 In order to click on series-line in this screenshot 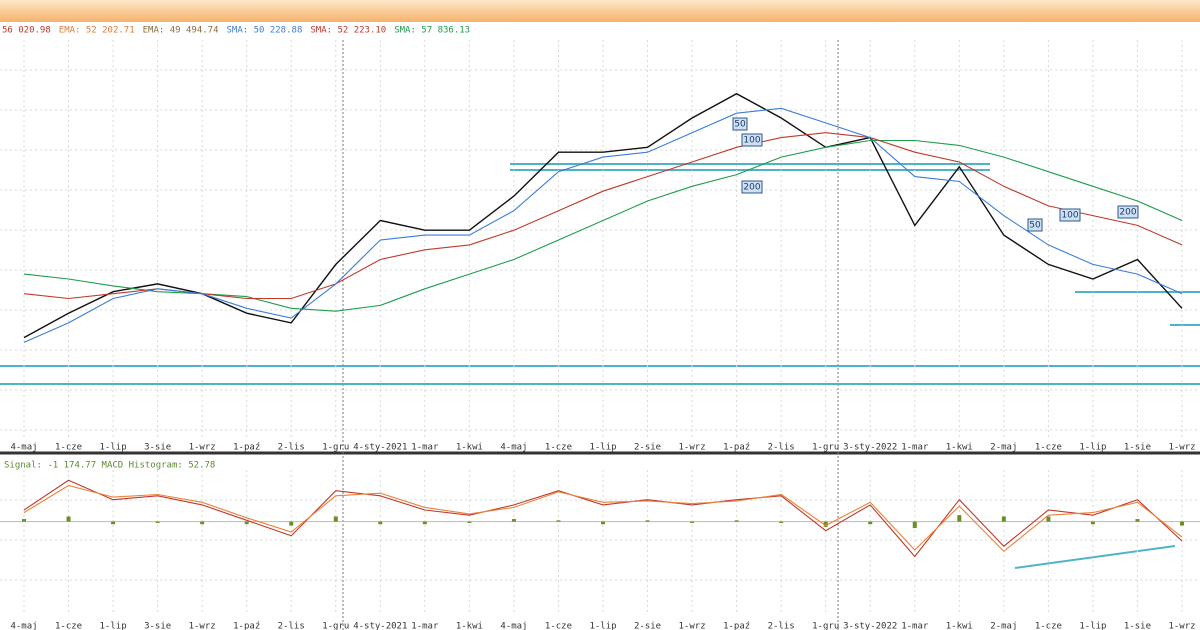, I will do `click(603, 518)`.